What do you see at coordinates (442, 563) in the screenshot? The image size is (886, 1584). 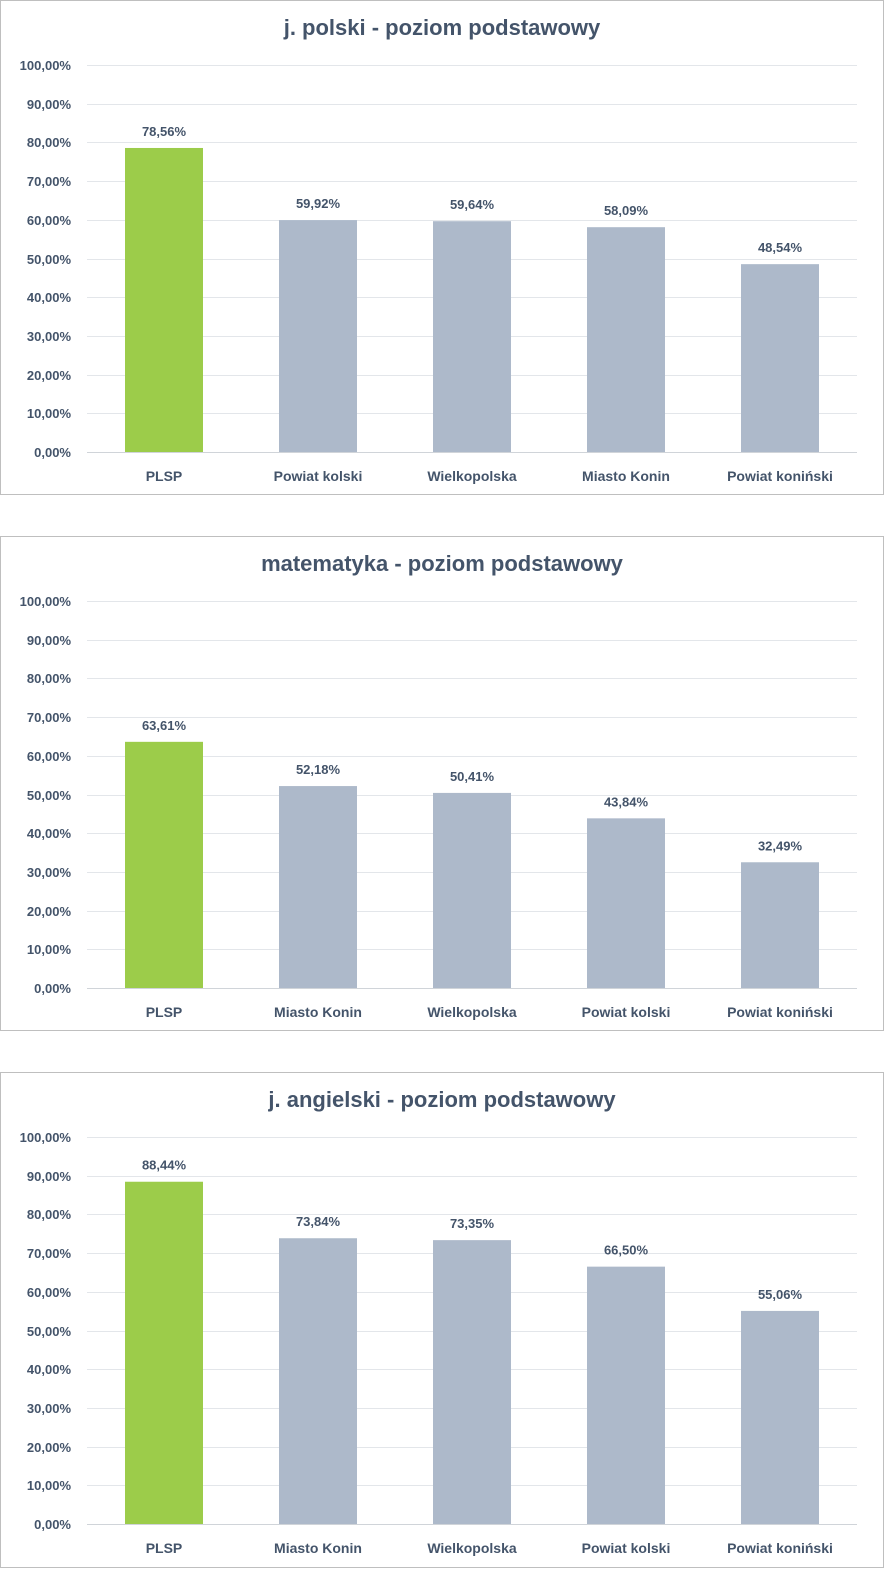 I see `chart-title: matematyka - poziom podstawowy` at bounding box center [442, 563].